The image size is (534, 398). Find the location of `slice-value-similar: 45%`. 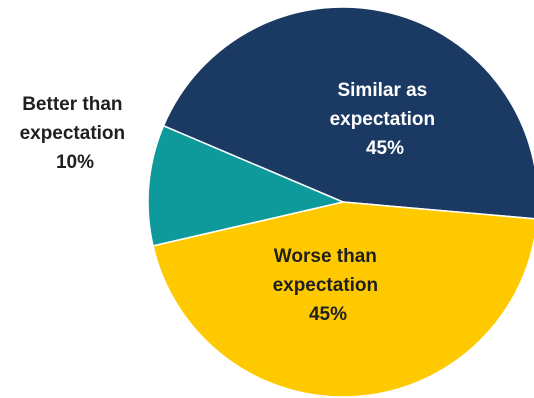

slice-value-similar: 45% is located at coordinates (385, 148).